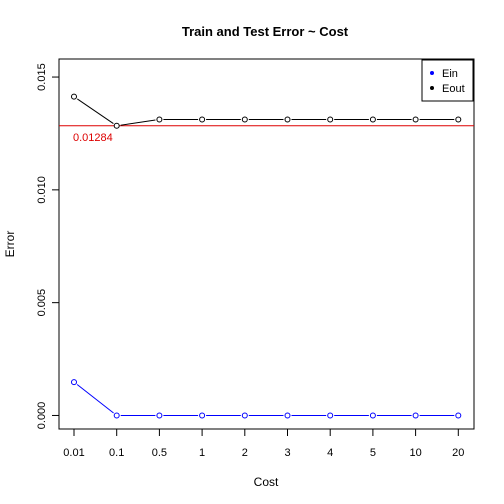 Image resolution: width=504 pixels, height=504 pixels. Describe the element at coordinates (42, 303) in the screenshot. I see `y-tick-label: 0.005` at that location.